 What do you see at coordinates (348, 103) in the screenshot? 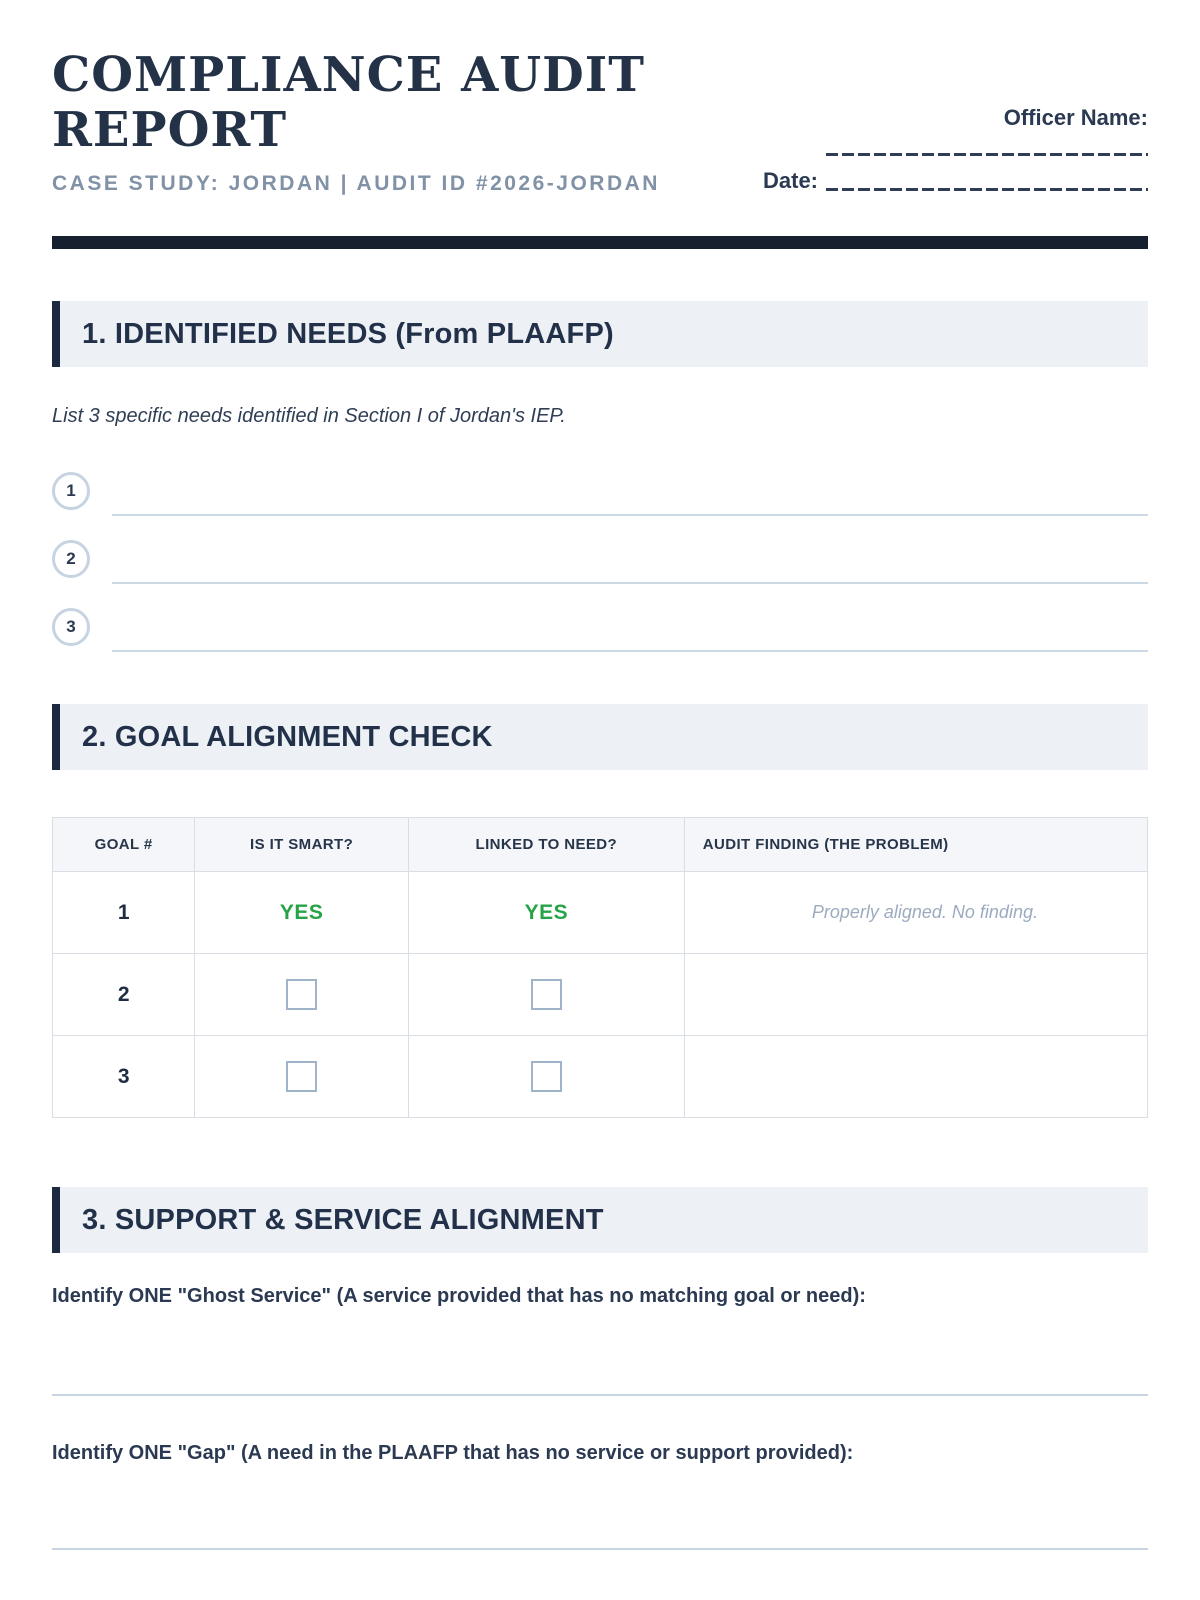
I see `page-title: COMPLIANCE AUDIT REPORT` at bounding box center [348, 103].